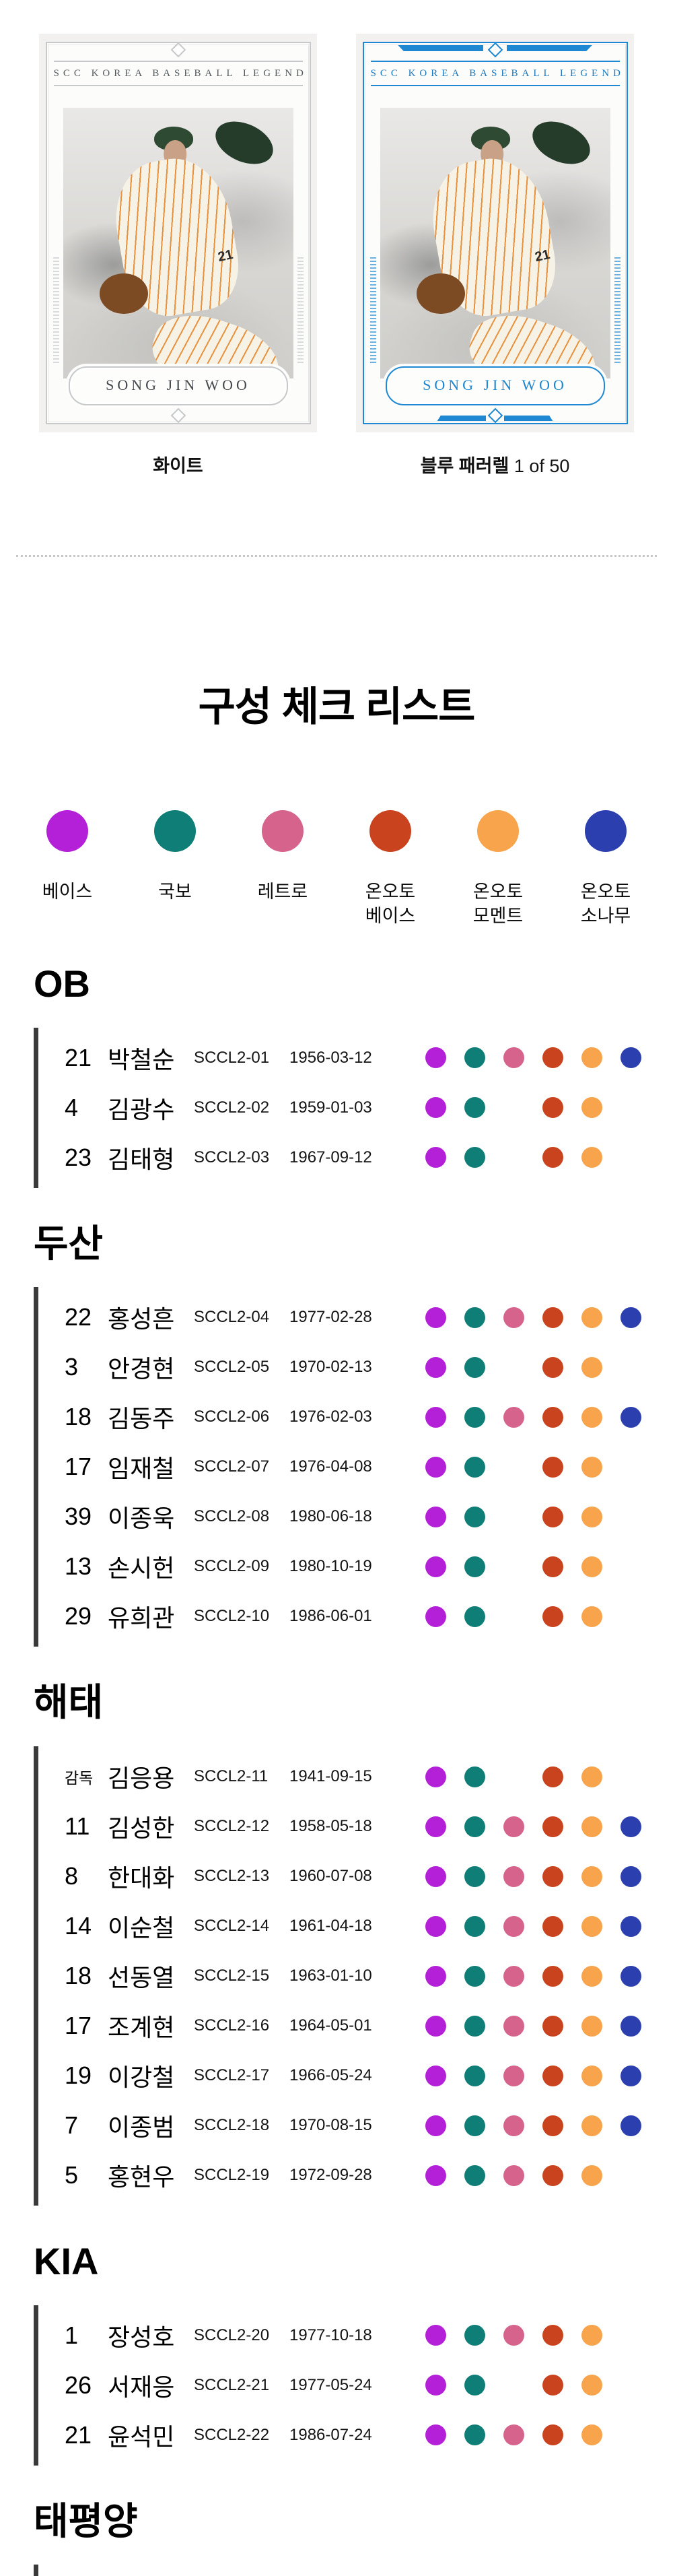 This screenshot has width=673, height=2576. What do you see at coordinates (232, 1616) in the screenshot?
I see `card-id: SCCL2-10` at bounding box center [232, 1616].